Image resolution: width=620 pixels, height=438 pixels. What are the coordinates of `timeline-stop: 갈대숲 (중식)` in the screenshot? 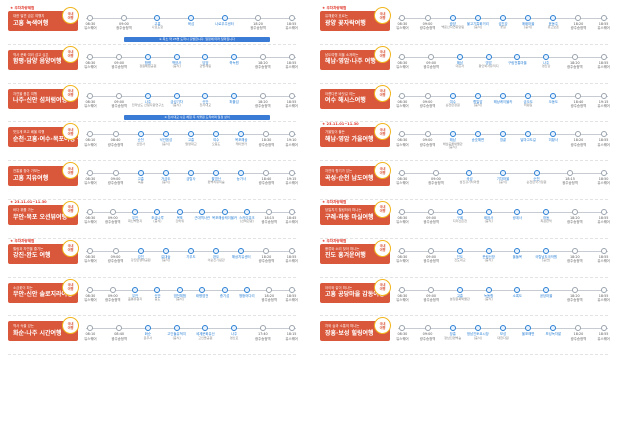 It's located at (166, 255).